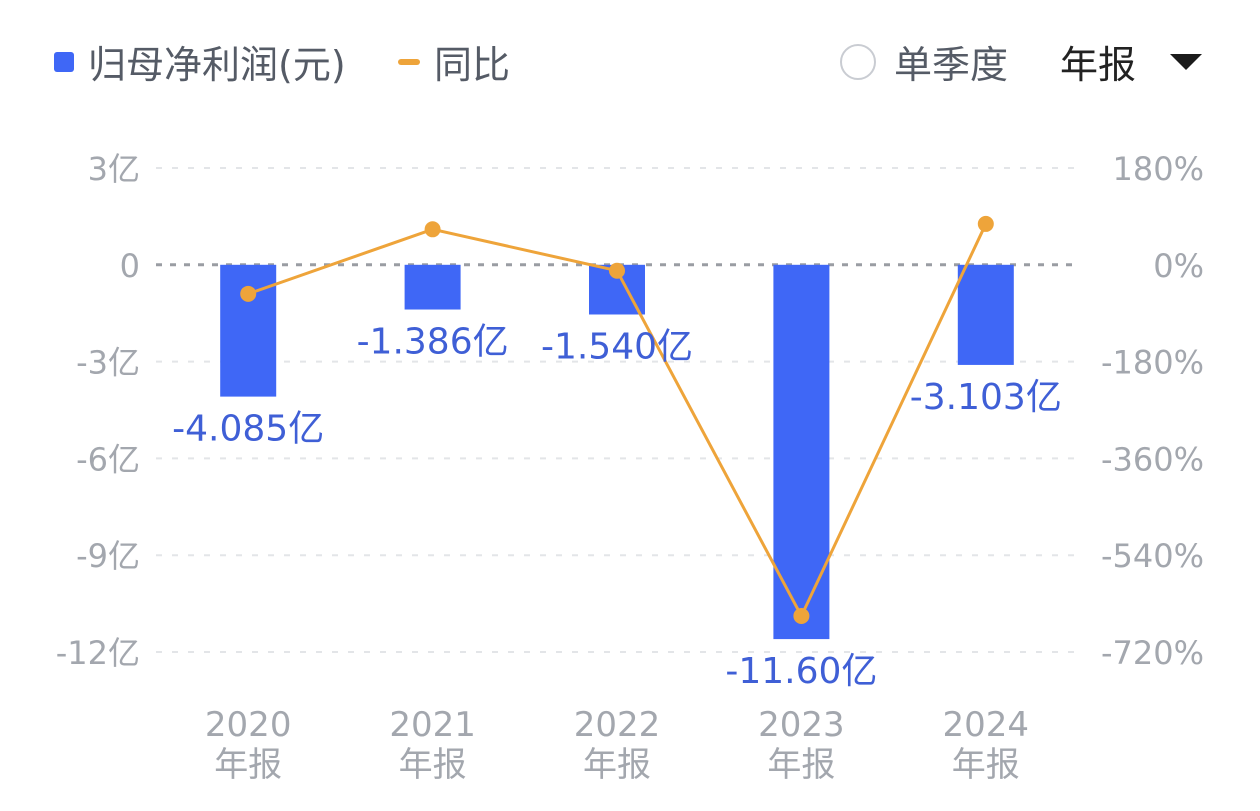  Describe the element at coordinates (108, 459) in the screenshot. I see `y-left-tick-label: -6亿` at that location.